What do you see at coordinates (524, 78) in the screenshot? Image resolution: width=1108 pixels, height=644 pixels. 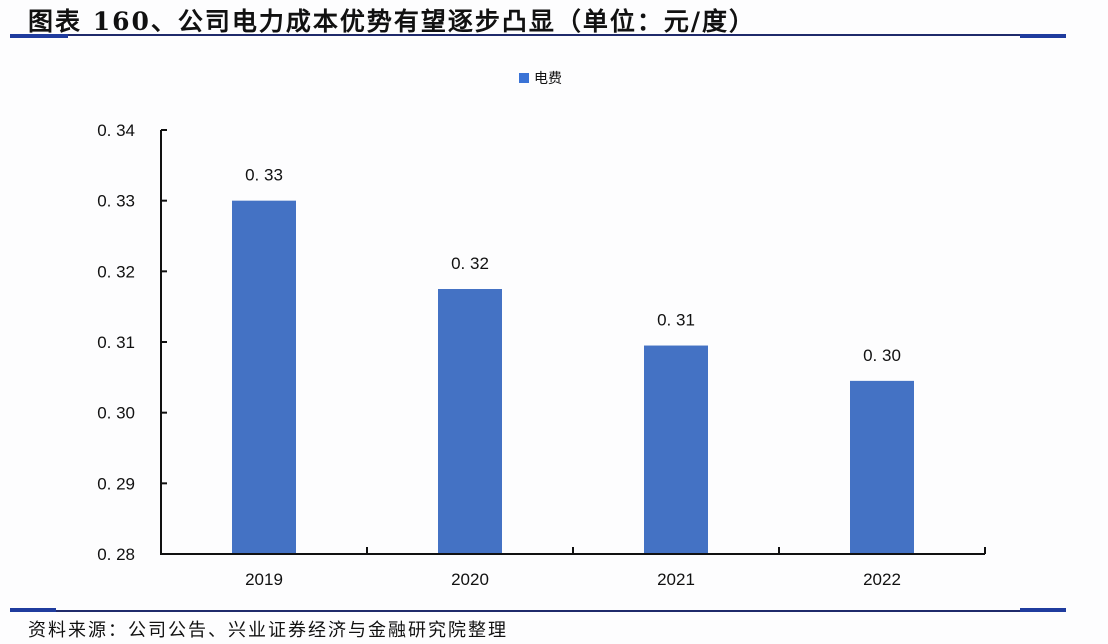 I see `legend-swatch-icon` at bounding box center [524, 78].